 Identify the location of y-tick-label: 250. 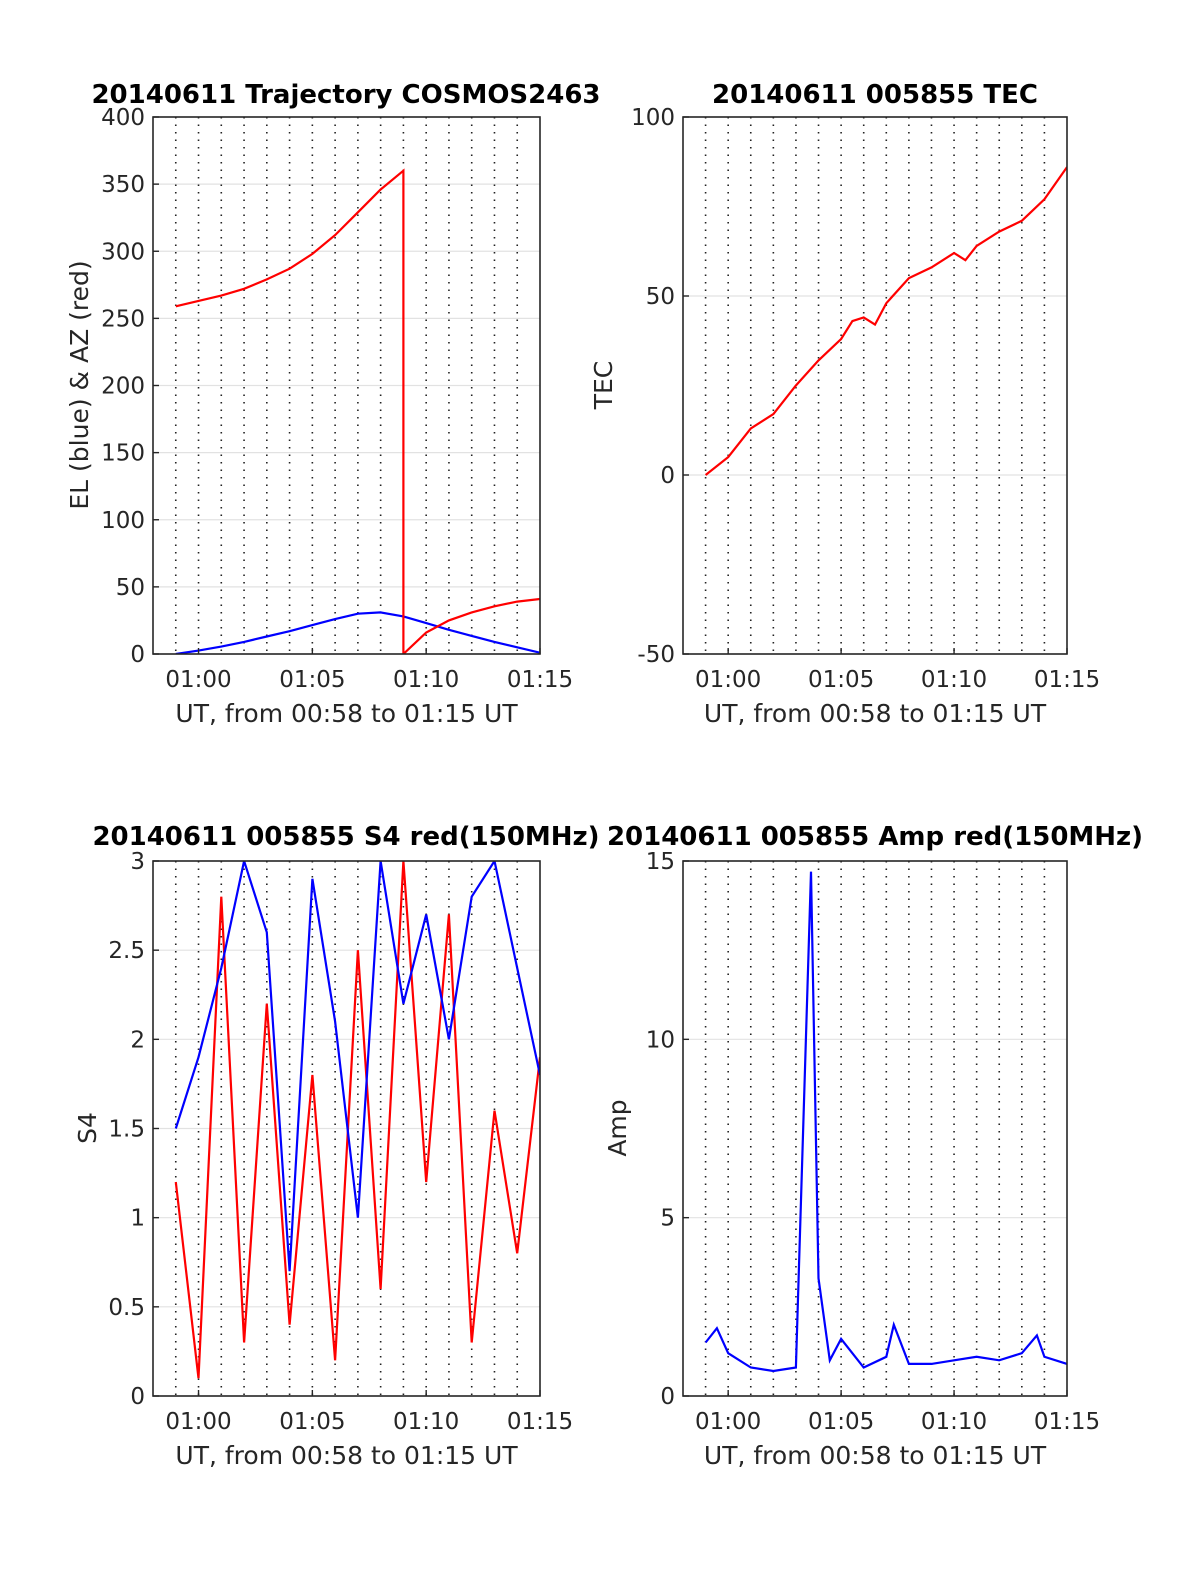
(123, 319).